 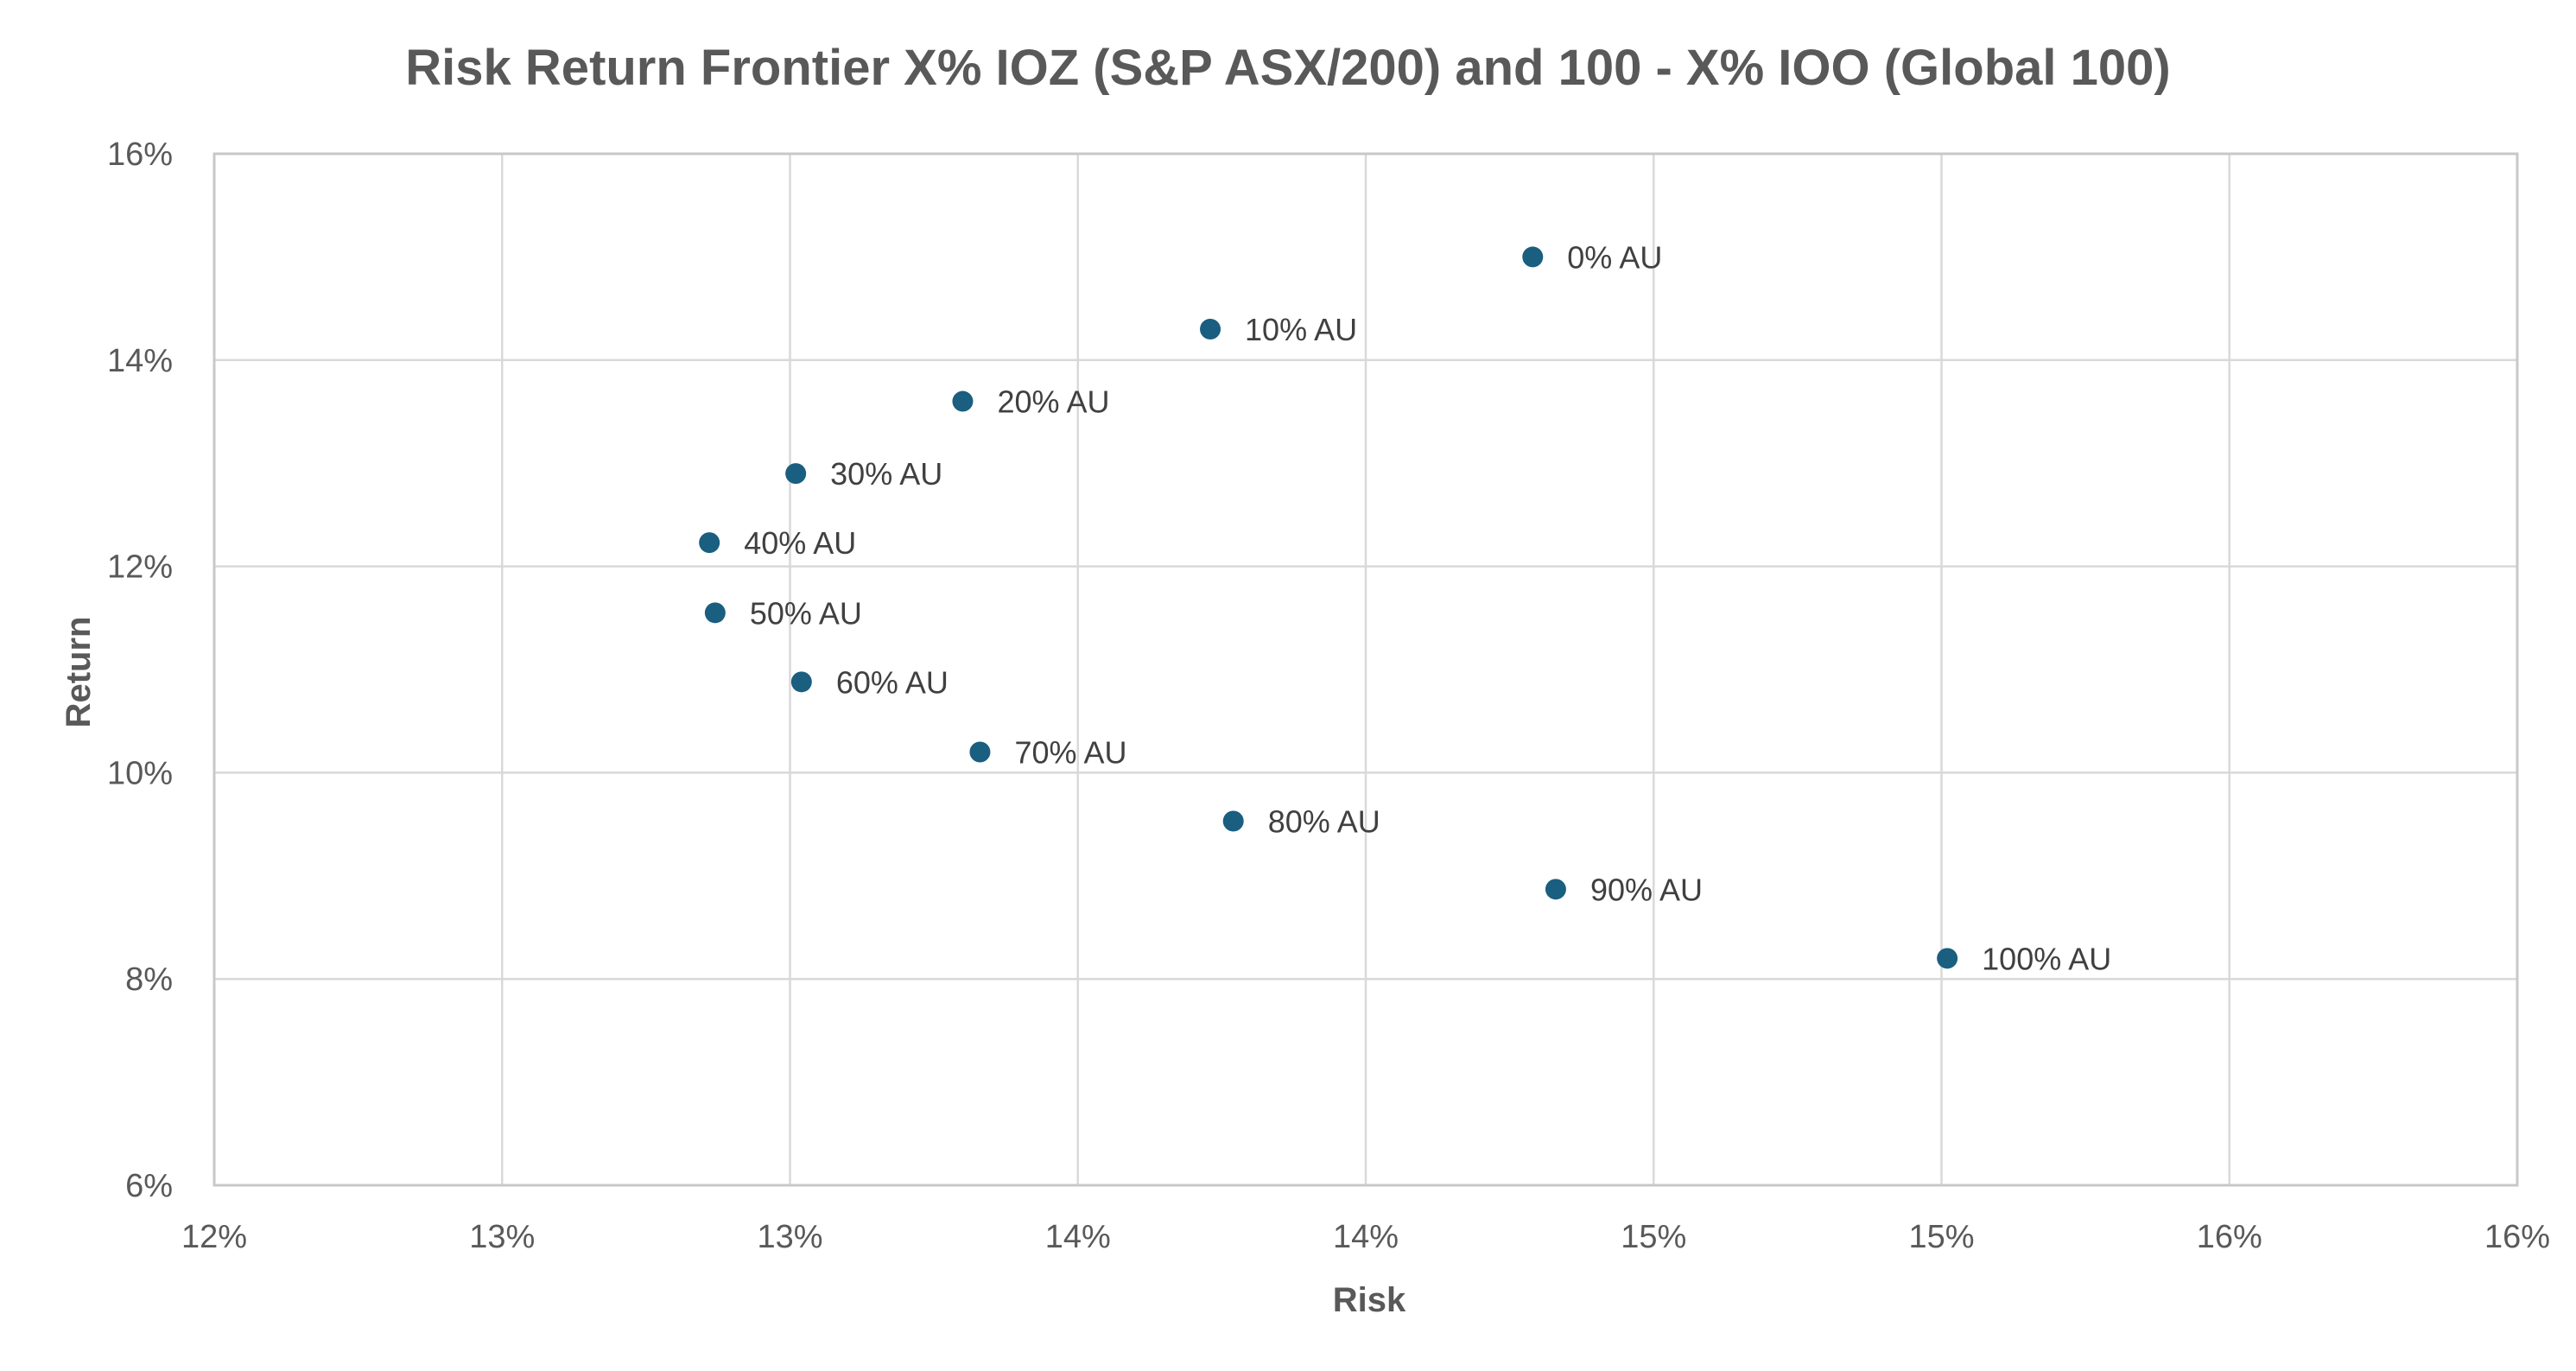 What do you see at coordinates (140, 567) in the screenshot?
I see `y-tick-label: 12%` at bounding box center [140, 567].